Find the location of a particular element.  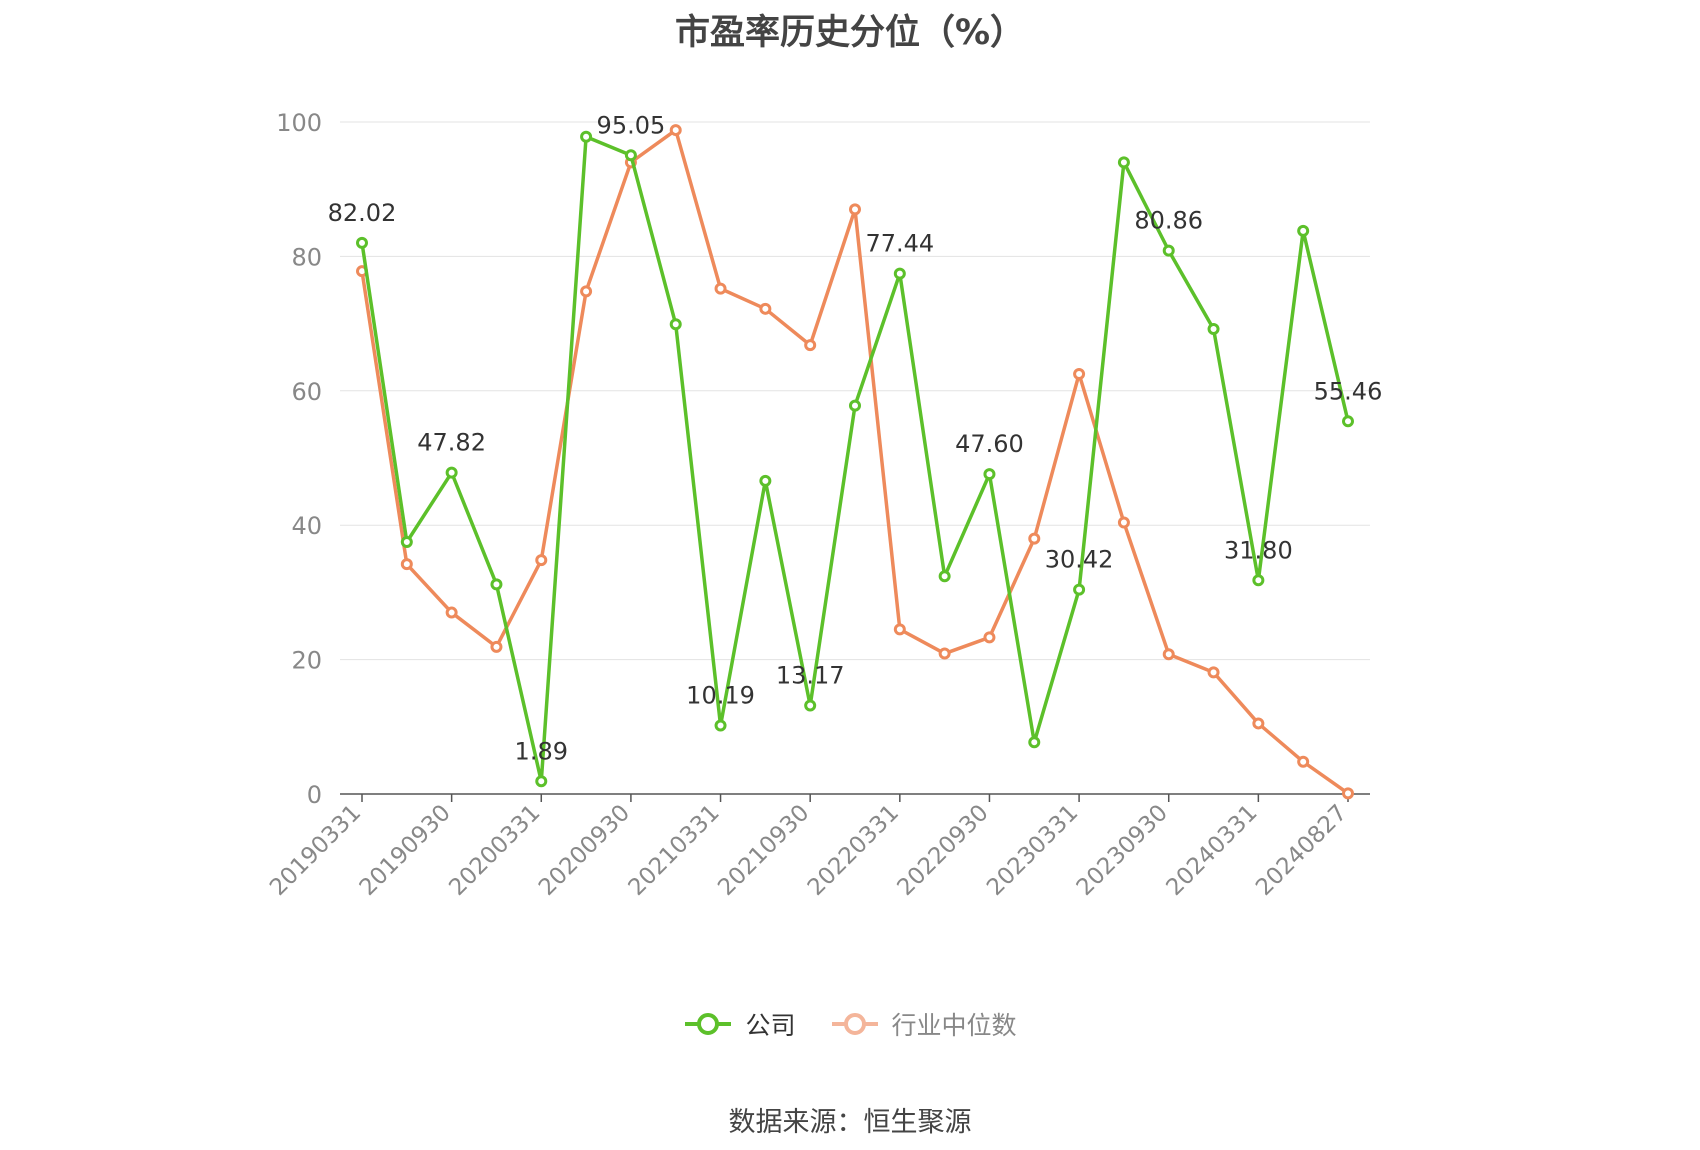

x-tick-label: 20210331 is located at coordinates (674, 850).